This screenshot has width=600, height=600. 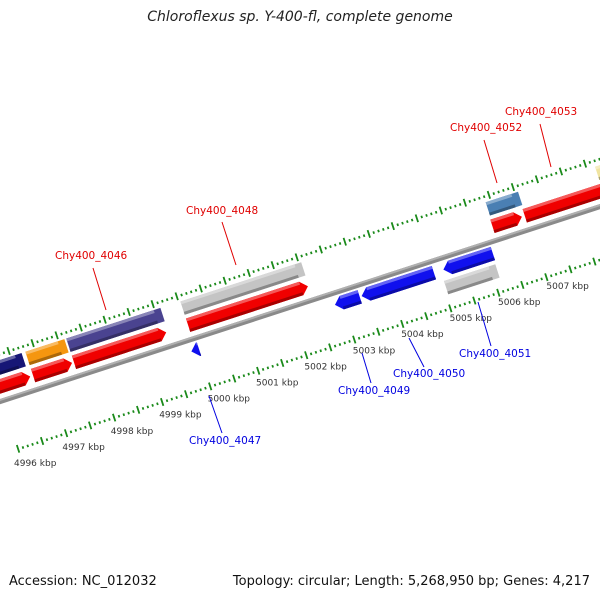 I want to click on gene-label-chy400-4048: Chy400_4048, so click(x=222, y=211).